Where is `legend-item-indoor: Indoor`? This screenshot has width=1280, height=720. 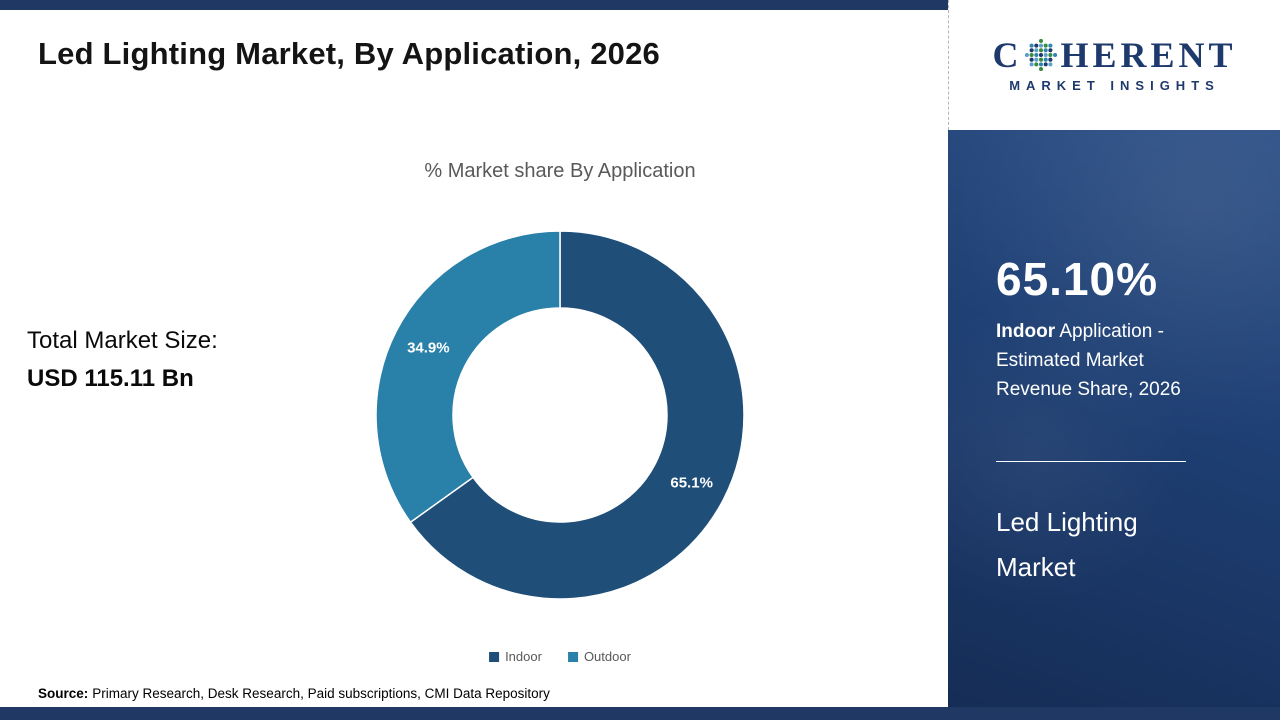 legend-item-indoor: Indoor is located at coordinates (515, 656).